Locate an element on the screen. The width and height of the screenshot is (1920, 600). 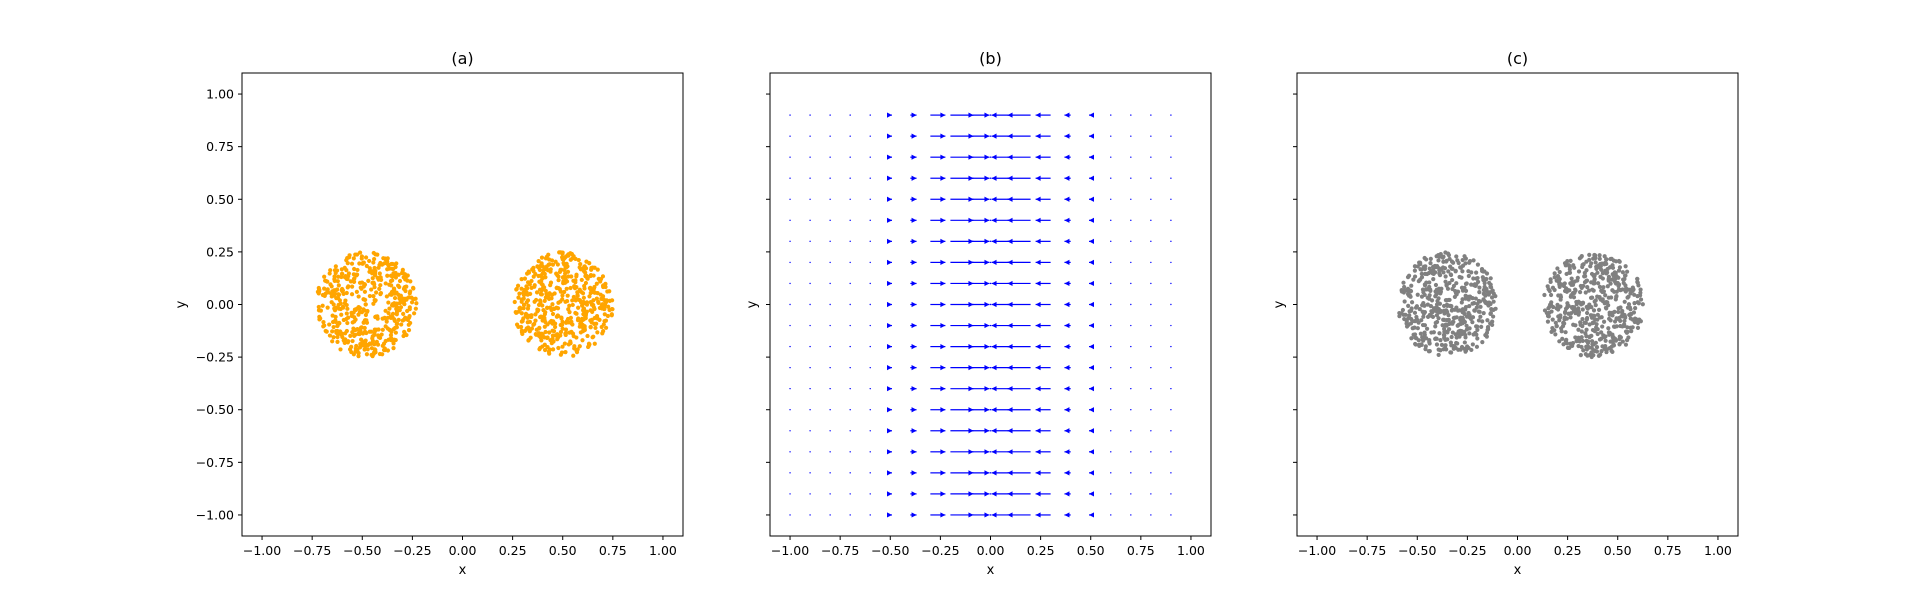
chart-0-y-axis: −1.00−0.75−0.50−0.250.000.250.500.751.00 is located at coordinates (219, 304).